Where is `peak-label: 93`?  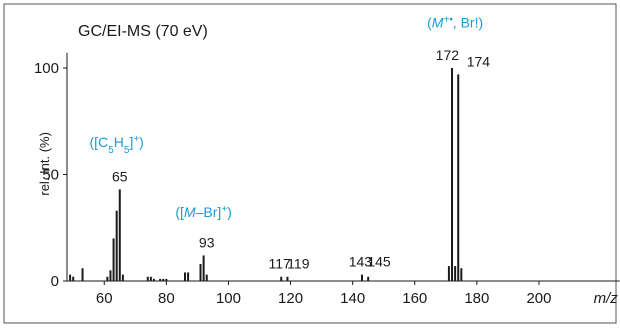 peak-label: 93 is located at coordinates (207, 242).